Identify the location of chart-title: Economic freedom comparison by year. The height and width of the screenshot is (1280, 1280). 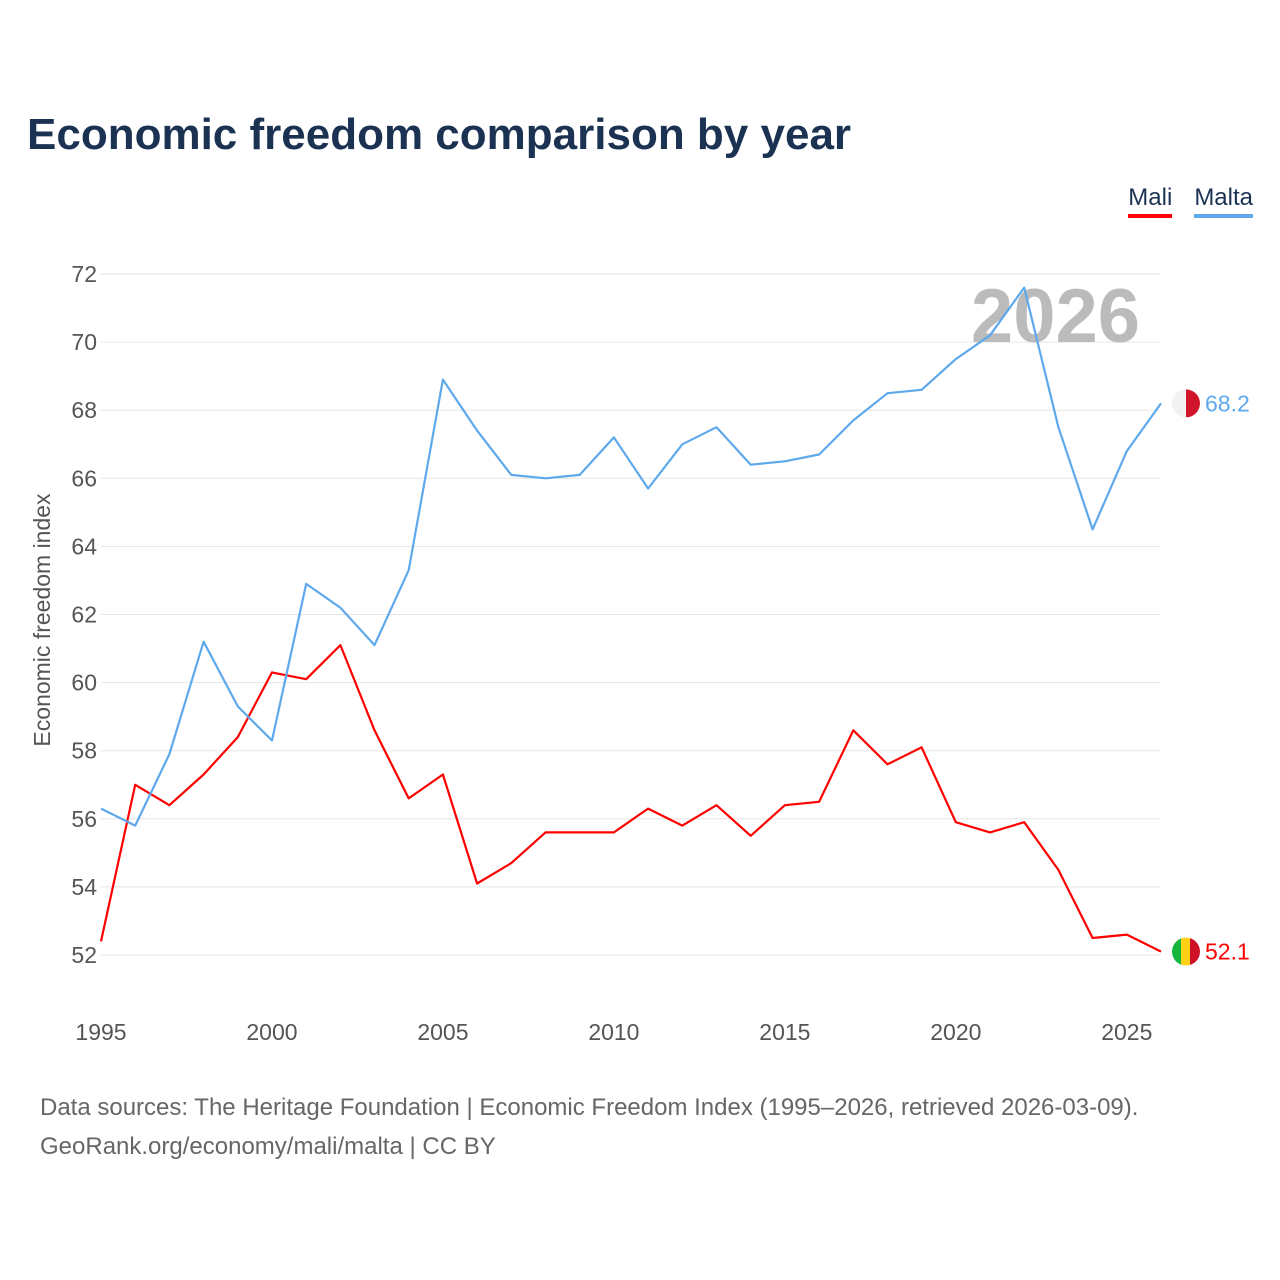
(439, 134).